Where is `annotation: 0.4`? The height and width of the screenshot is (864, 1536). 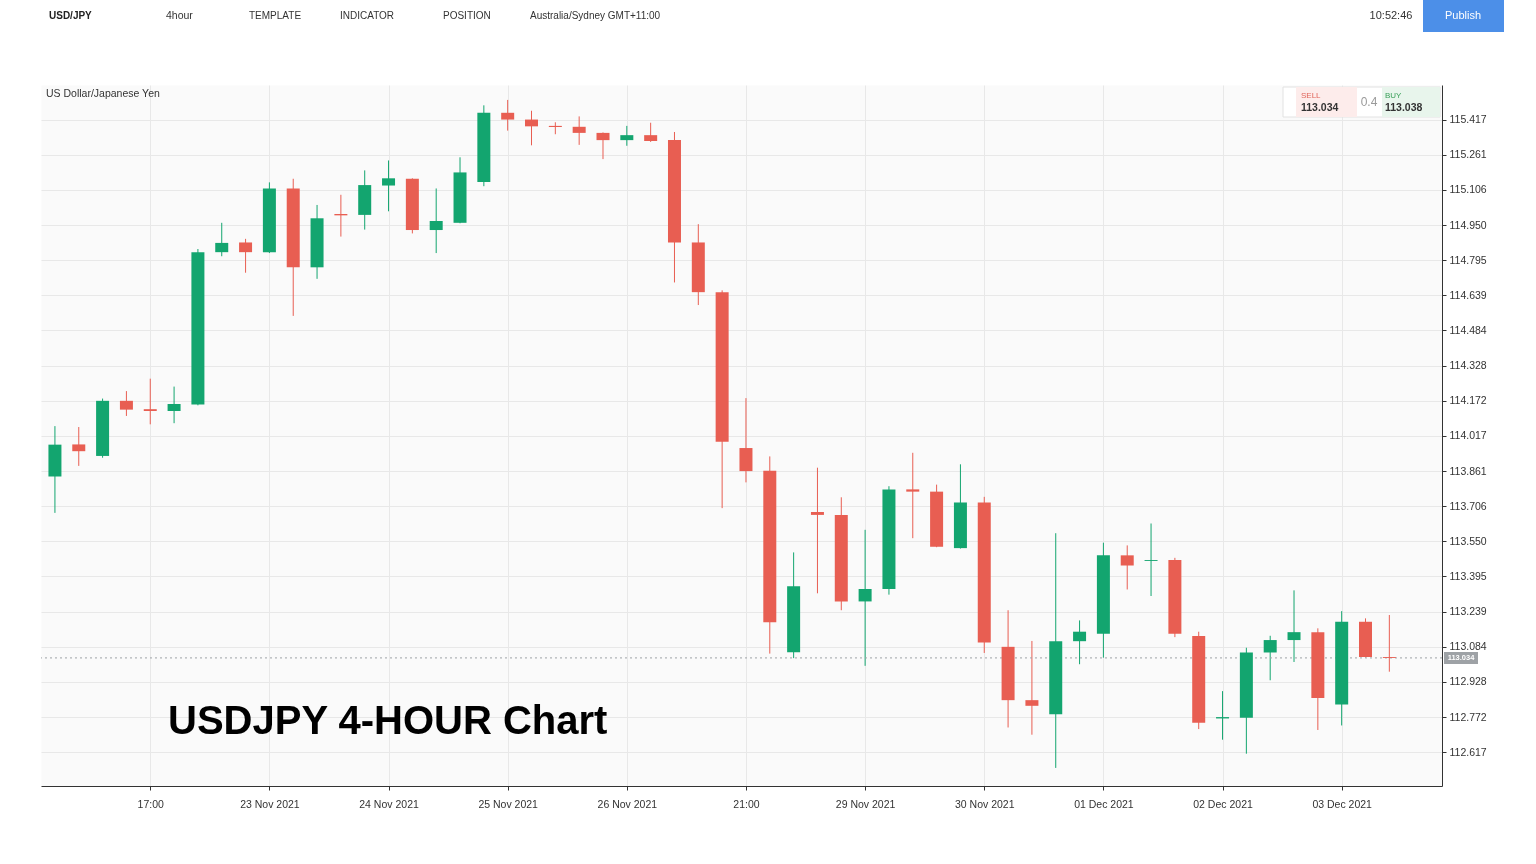
annotation: 0.4 is located at coordinates (1369, 102).